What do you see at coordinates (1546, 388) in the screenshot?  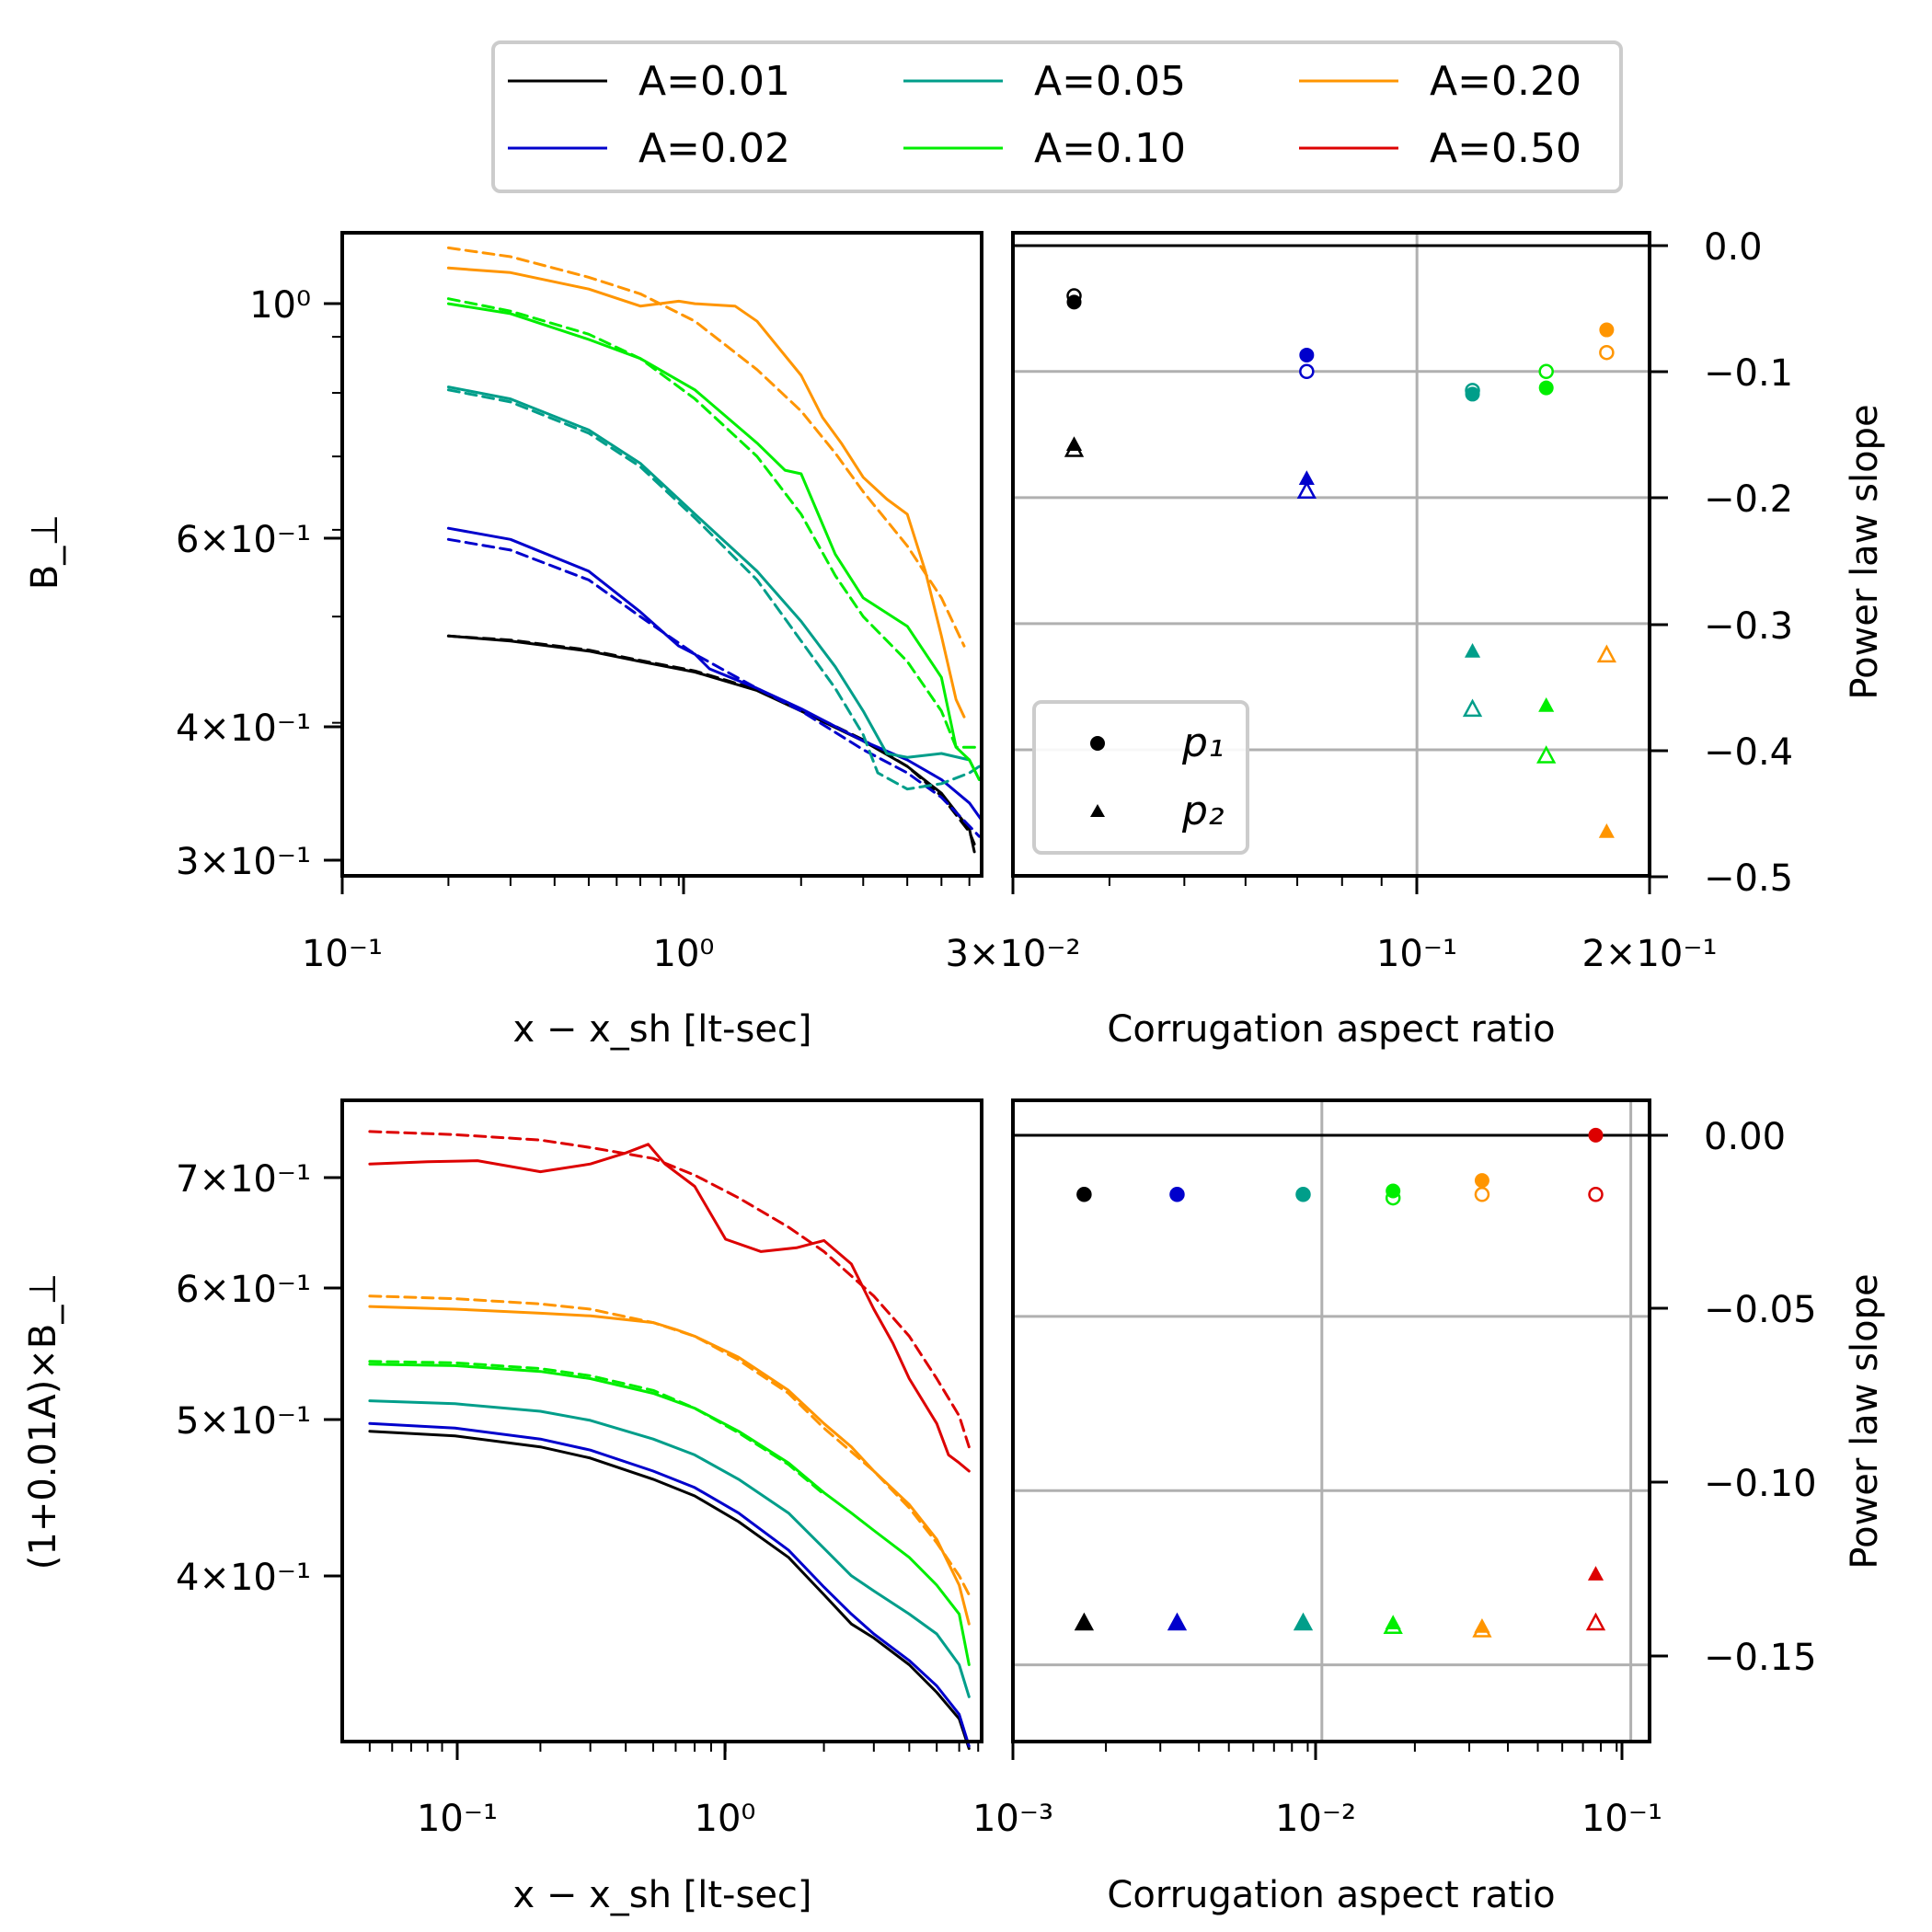 I see `top-right-a010-p1-marker` at bounding box center [1546, 388].